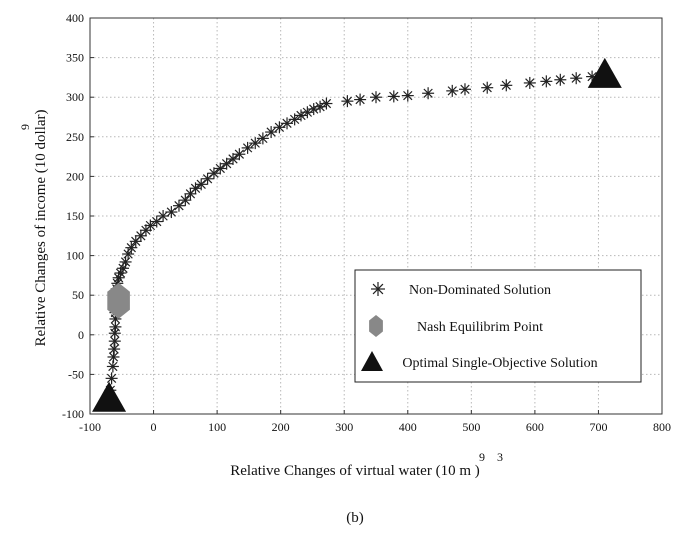 This screenshot has width=687, height=533. What do you see at coordinates (90, 427) in the screenshot?
I see `x-tick-label: -100` at bounding box center [90, 427].